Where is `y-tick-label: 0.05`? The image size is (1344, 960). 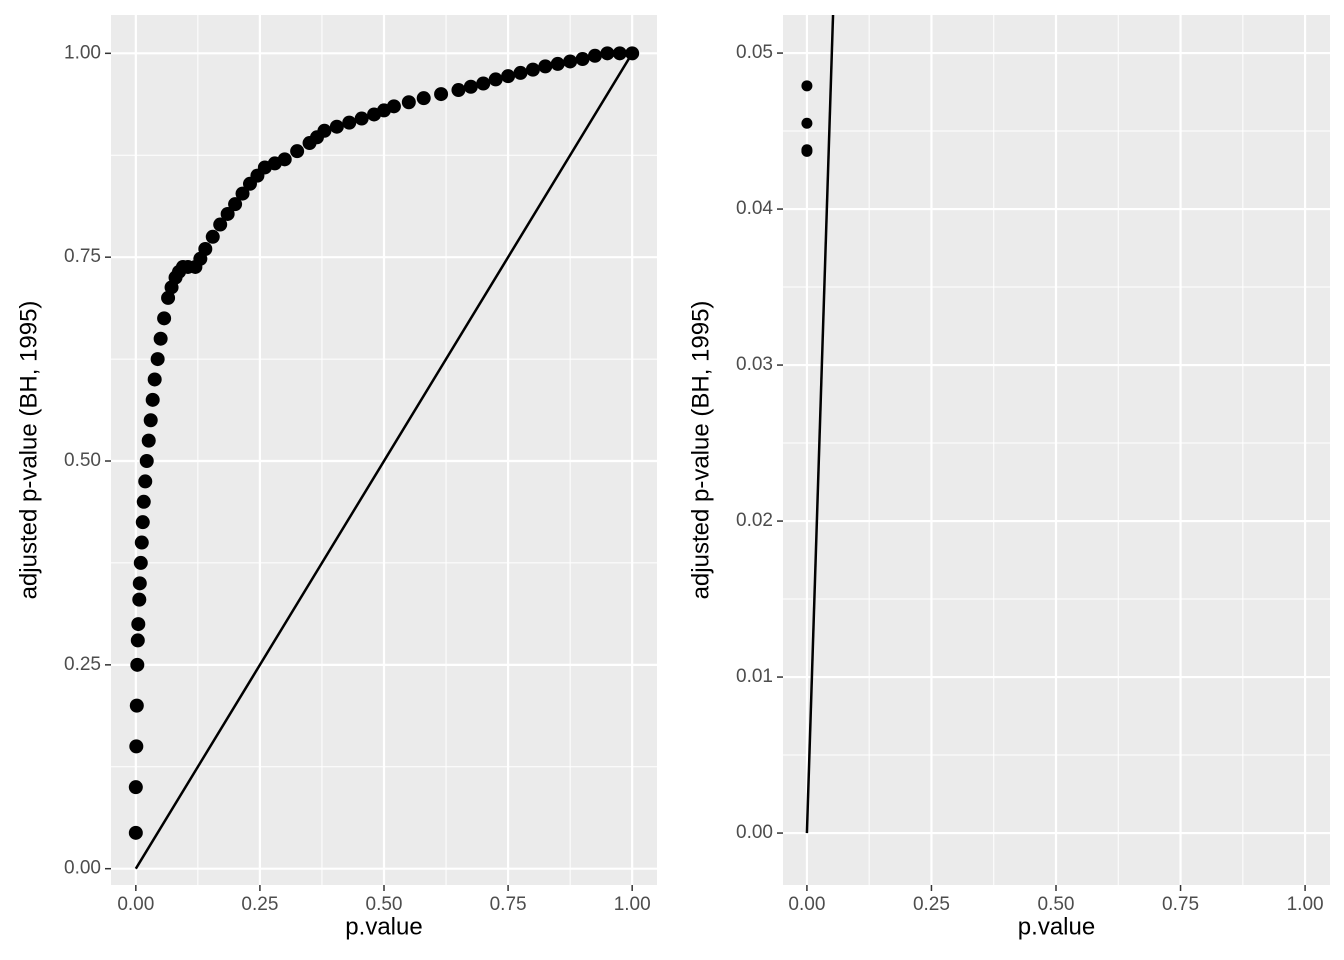 y-tick-label: 0.05 is located at coordinates (754, 52).